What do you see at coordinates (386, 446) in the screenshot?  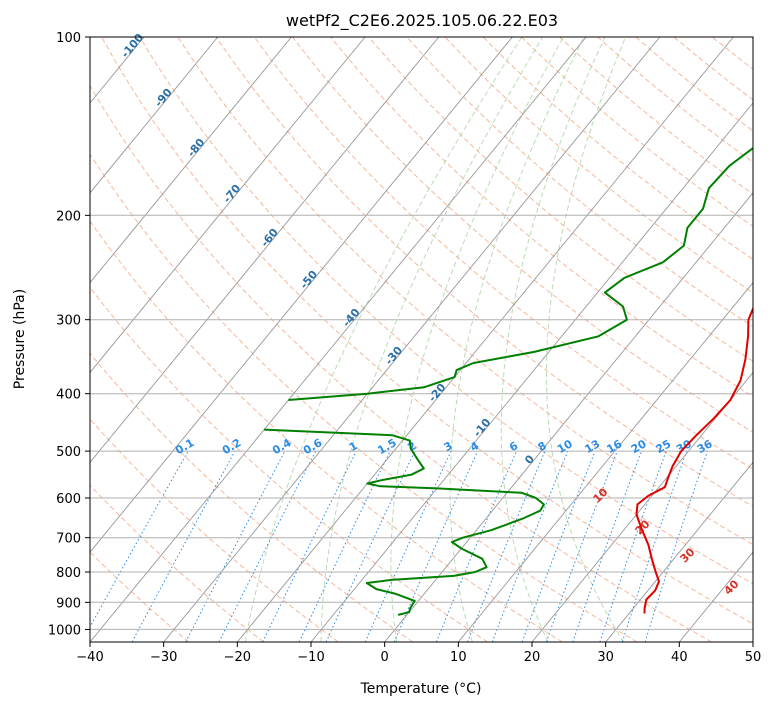 I see `mixing-ratio-label: 1.5` at bounding box center [386, 446].